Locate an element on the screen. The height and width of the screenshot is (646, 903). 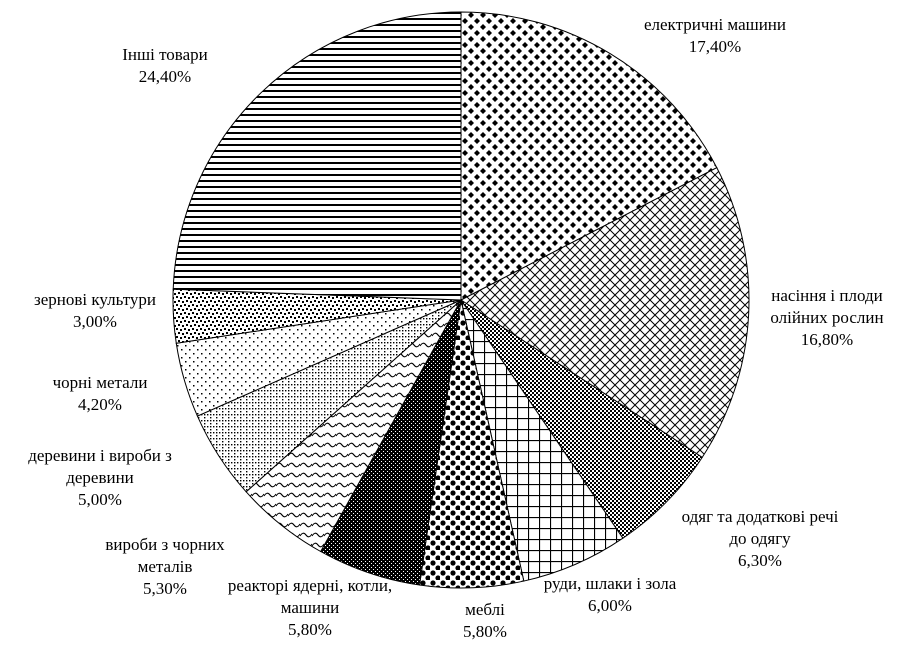
slice-value-label: 6,30% is located at coordinates (760, 560).